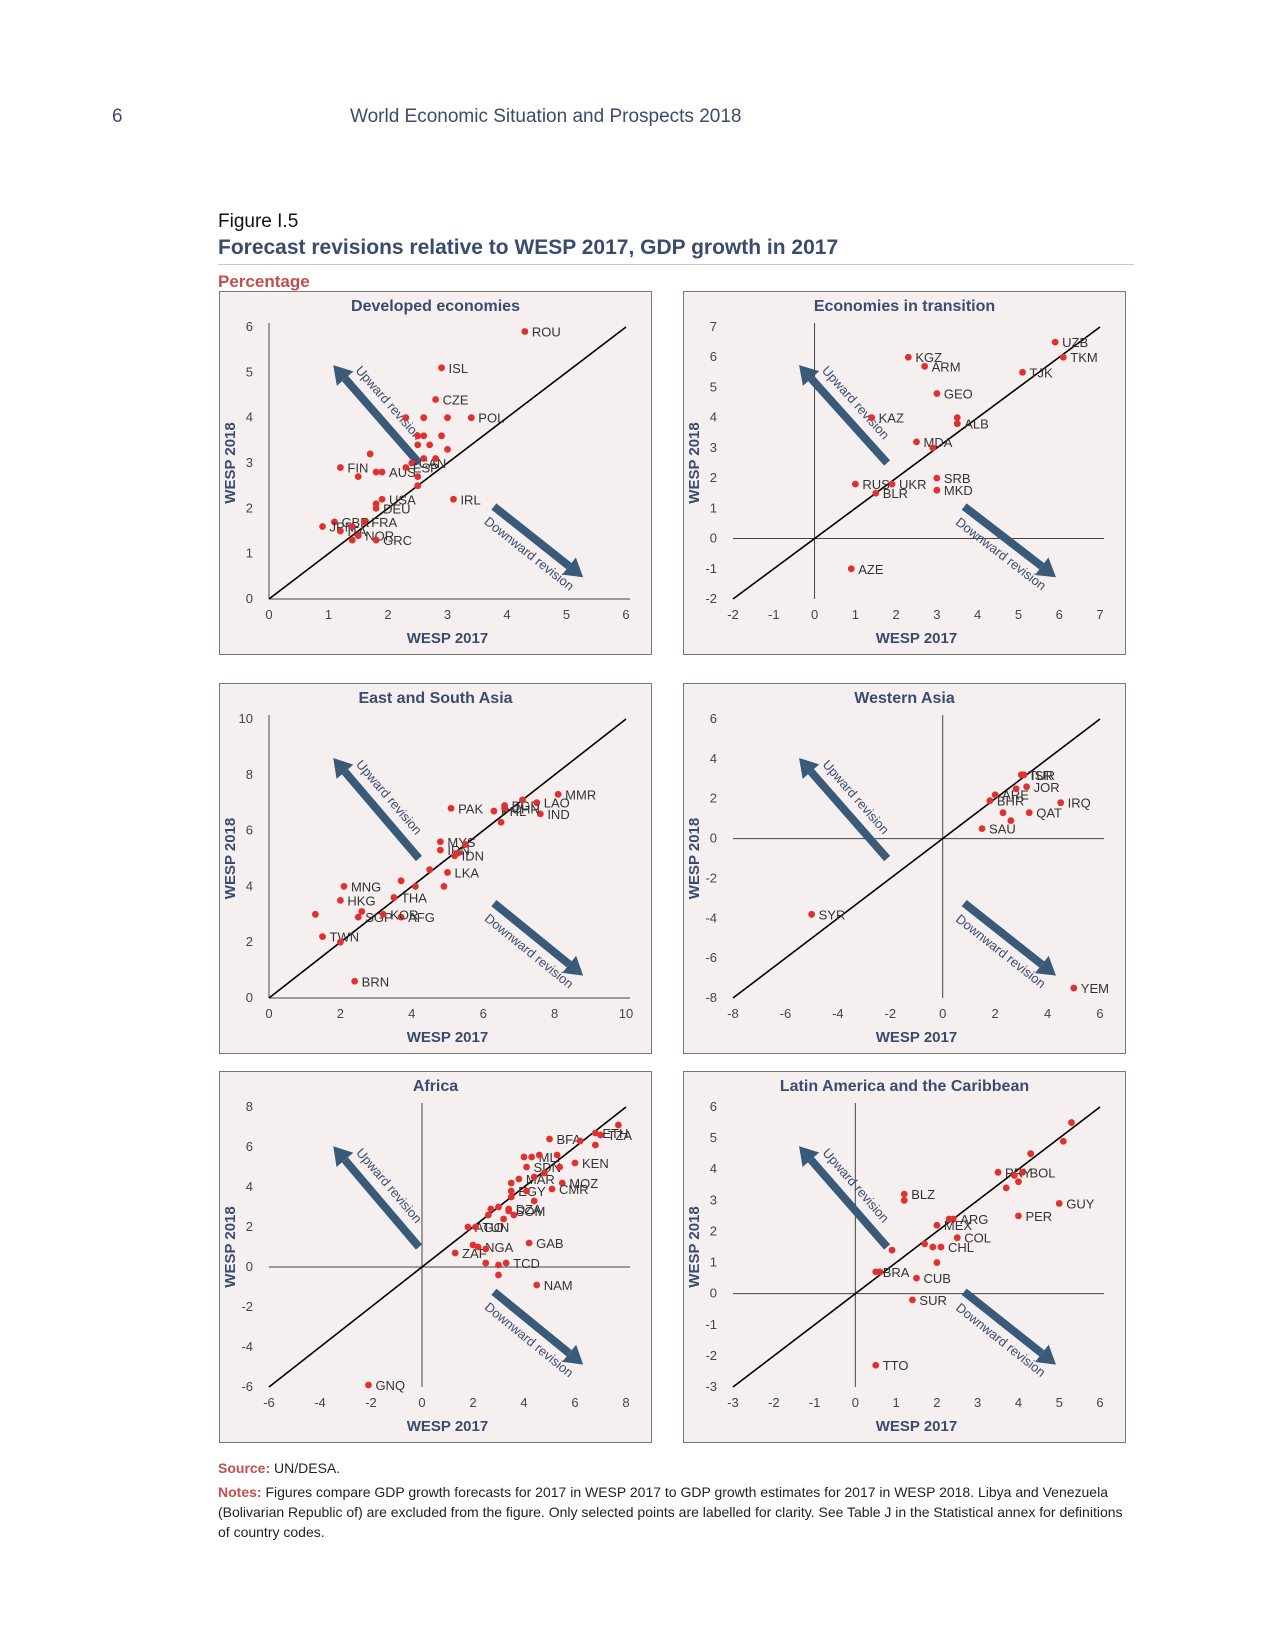 Image resolution: width=1275 pixels, height=1650 pixels. What do you see at coordinates (558, 814) in the screenshot?
I see `data-label-ind: IND` at bounding box center [558, 814].